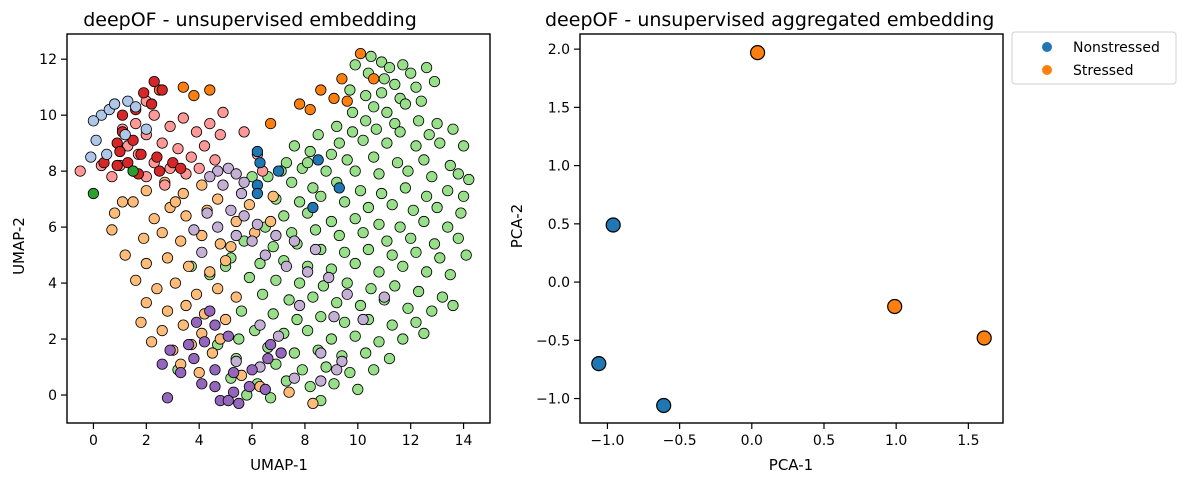 The width and height of the screenshot is (1183, 484). I want to click on legend: Nonstressed Stressed, so click(1094, 58).